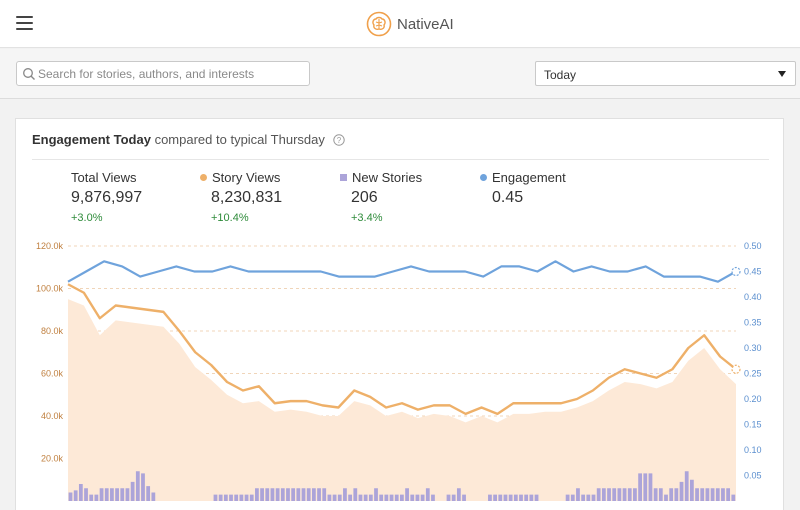 The width and height of the screenshot is (800, 510). Describe the element at coordinates (753, 272) in the screenshot. I see `right-axis-tick: 0.45` at that location.